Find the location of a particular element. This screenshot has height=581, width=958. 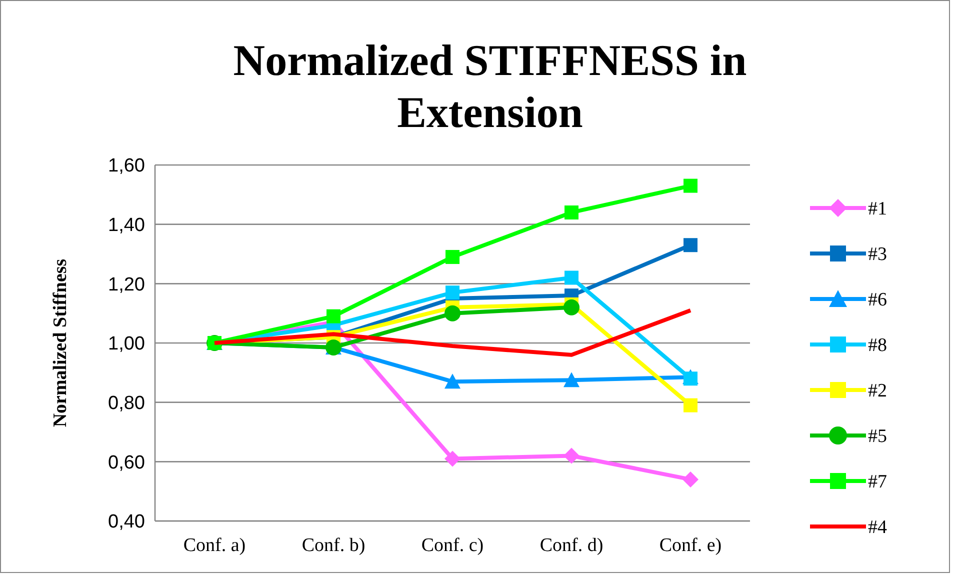

x-tick-label: Conf. d) is located at coordinates (572, 545).